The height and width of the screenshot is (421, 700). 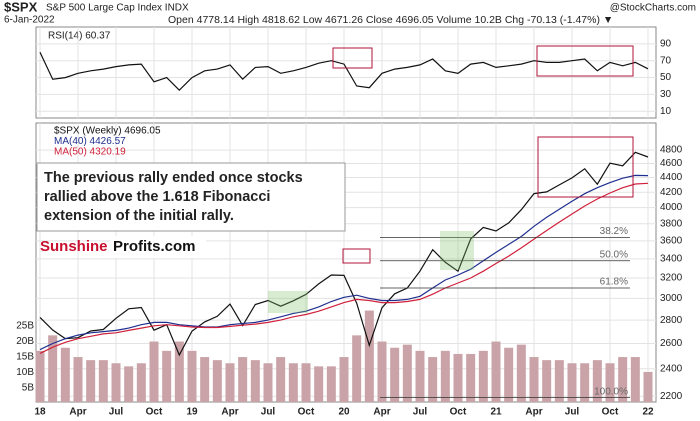 I want to click on y-tick-label: 4600, so click(x=671, y=163).